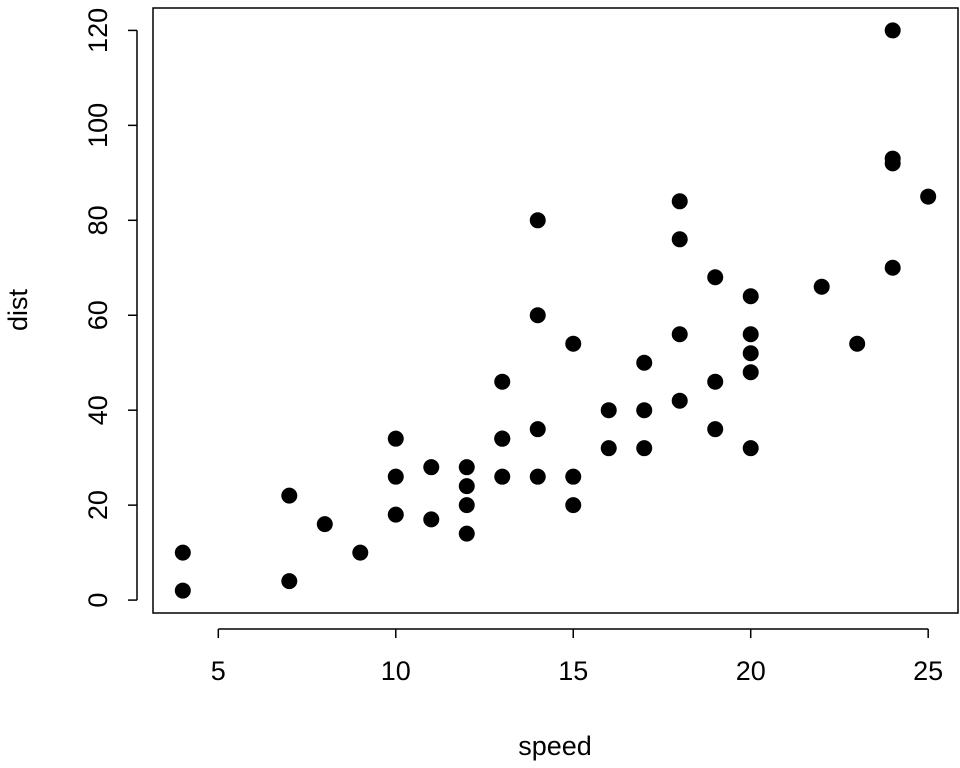 The width and height of the screenshot is (960, 768). I want to click on y-tick-label: 60, so click(98, 315).